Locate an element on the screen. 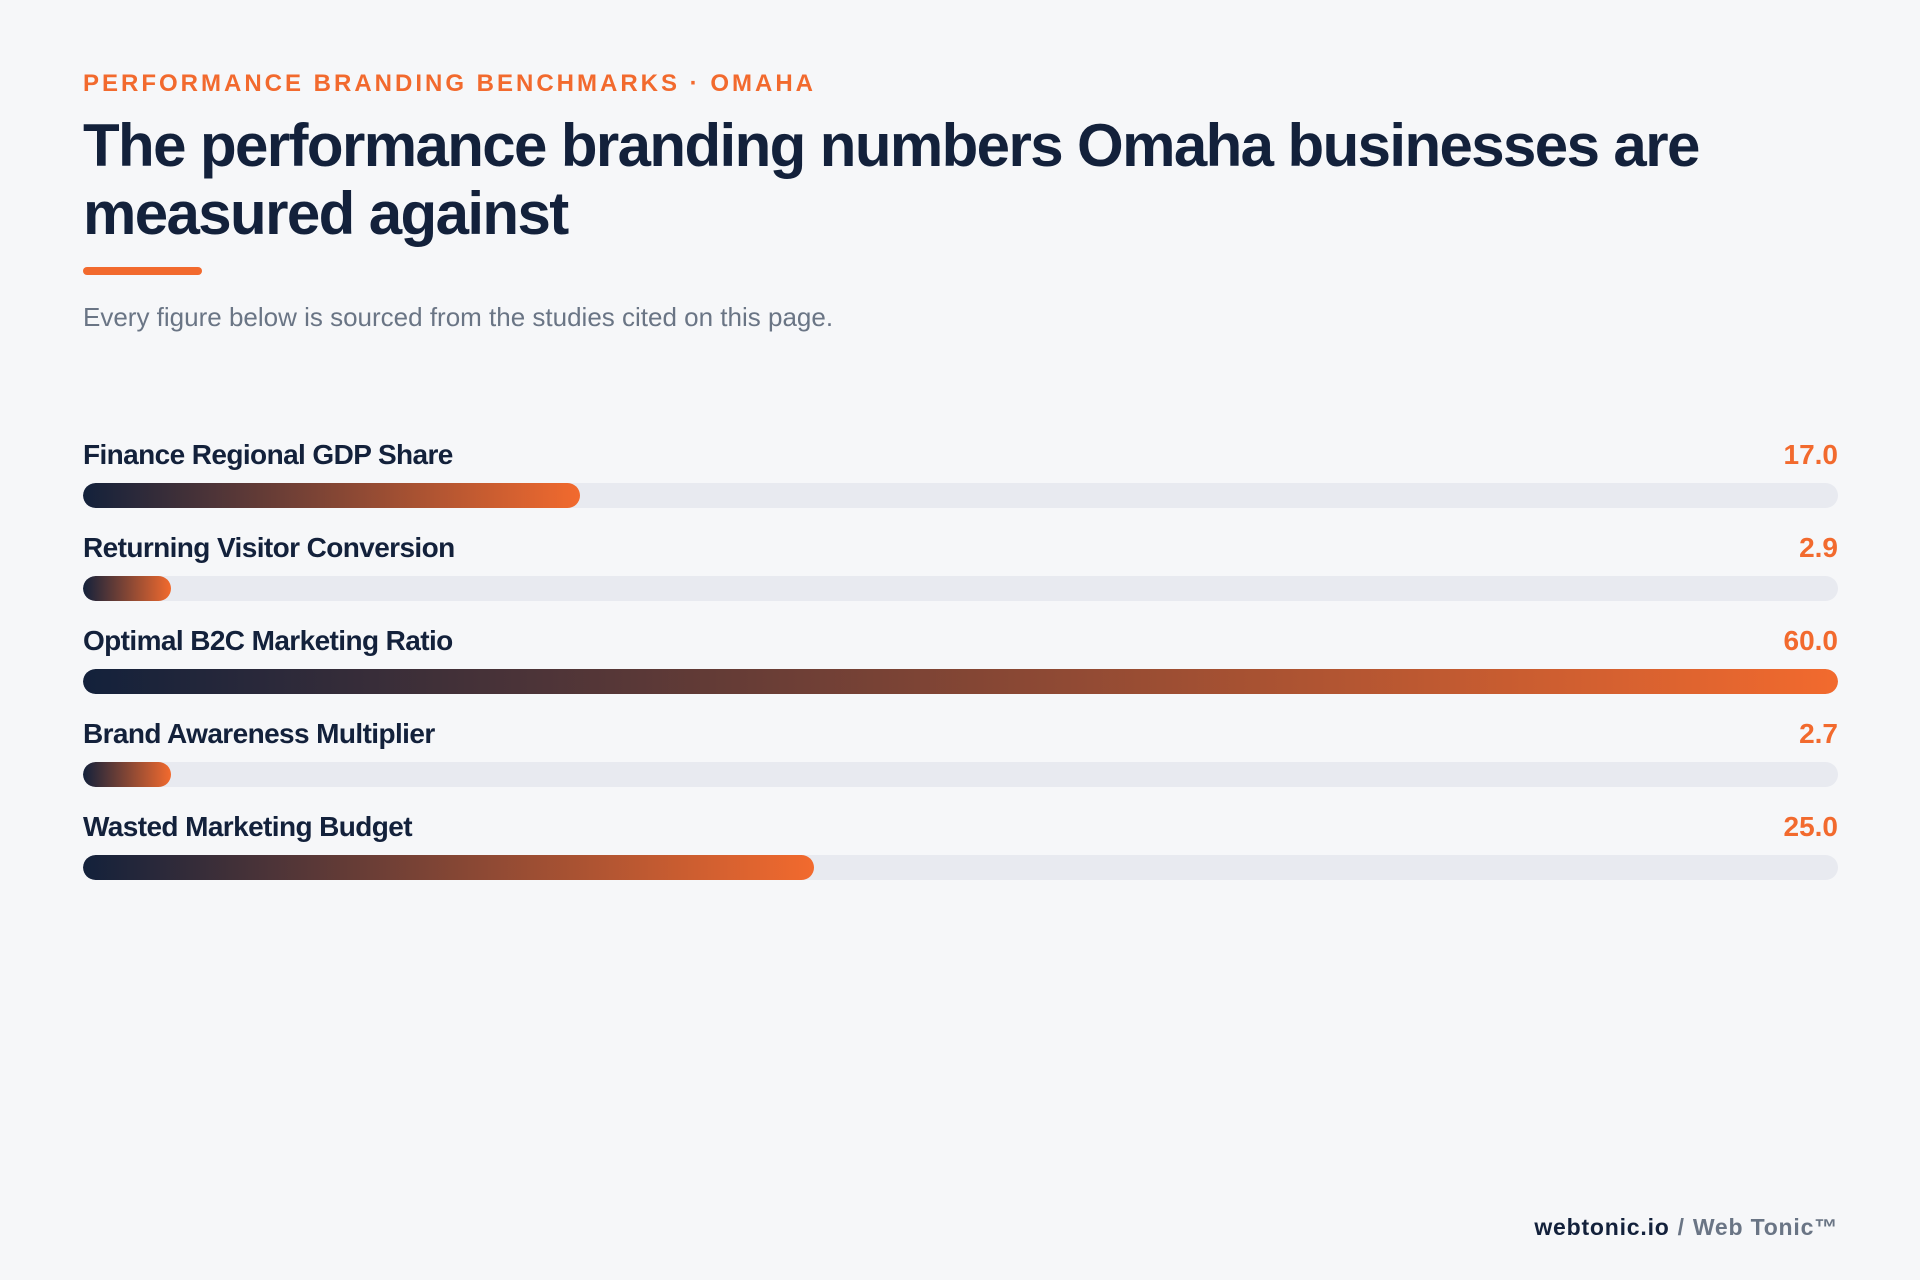 This screenshot has height=1280, width=1920. eyebrow-label: PERFORMANCE BRANDING BENCHMARKS · OMAHA is located at coordinates (449, 83).